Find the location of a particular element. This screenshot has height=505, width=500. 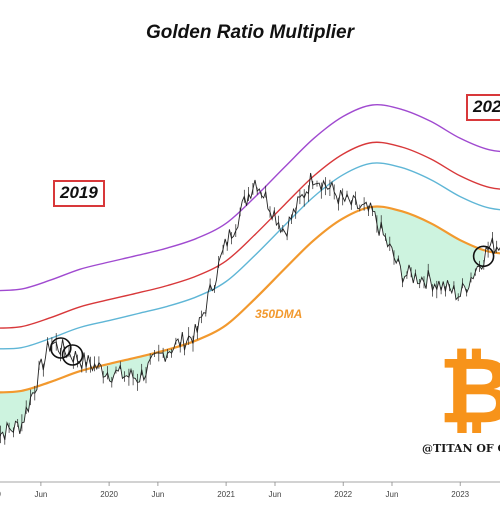

circle-marker-band-red is located at coordinates (72, 355).